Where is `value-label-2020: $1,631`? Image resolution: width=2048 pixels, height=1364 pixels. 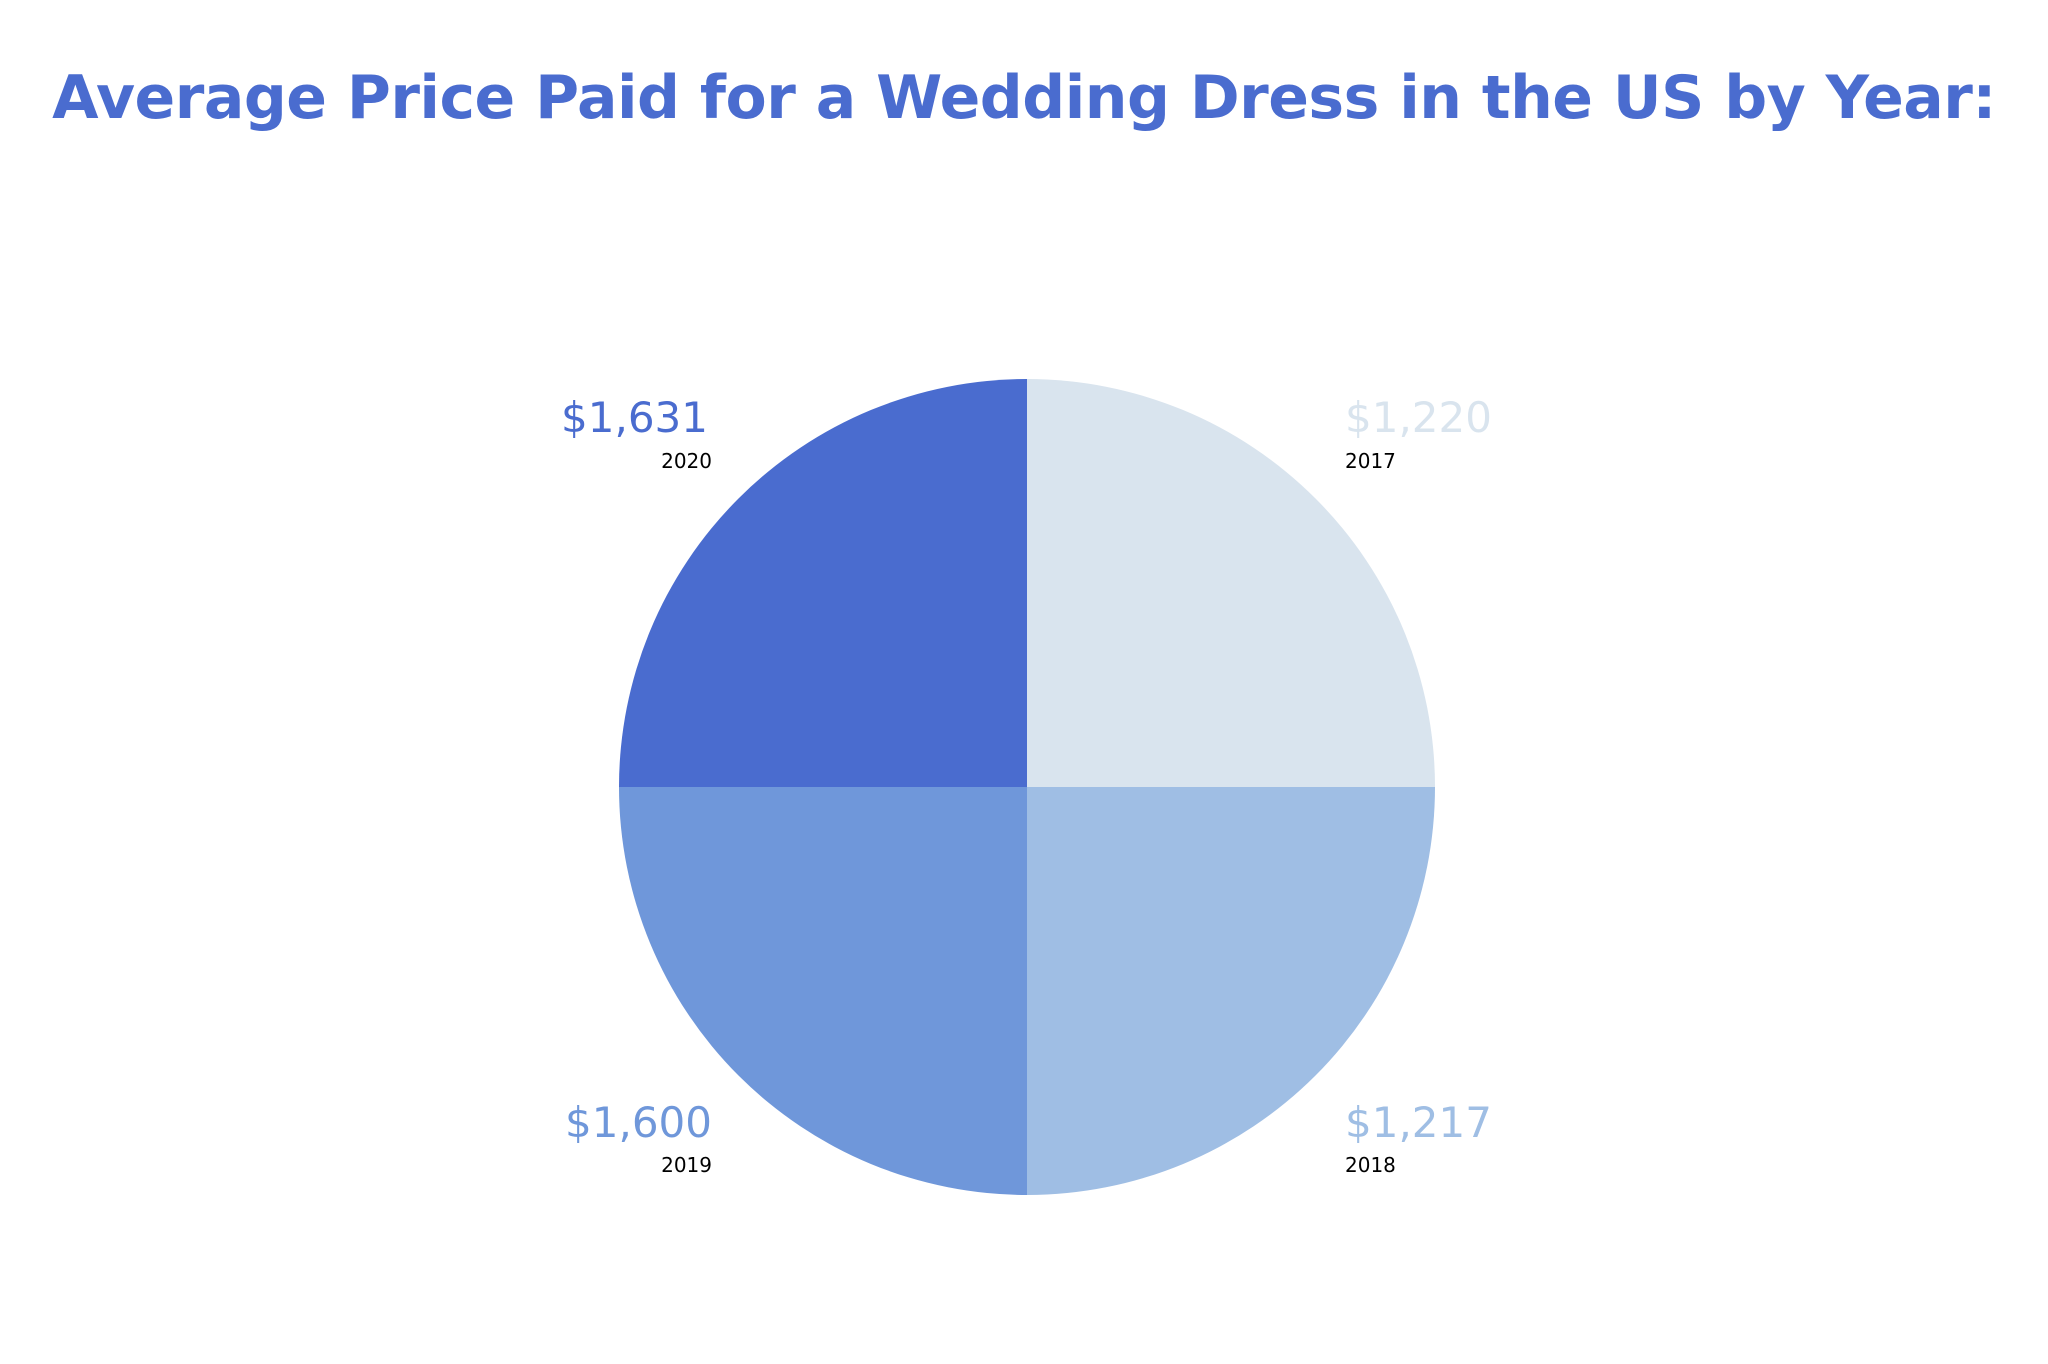 value-label-2020: $1,631 is located at coordinates (634, 417).